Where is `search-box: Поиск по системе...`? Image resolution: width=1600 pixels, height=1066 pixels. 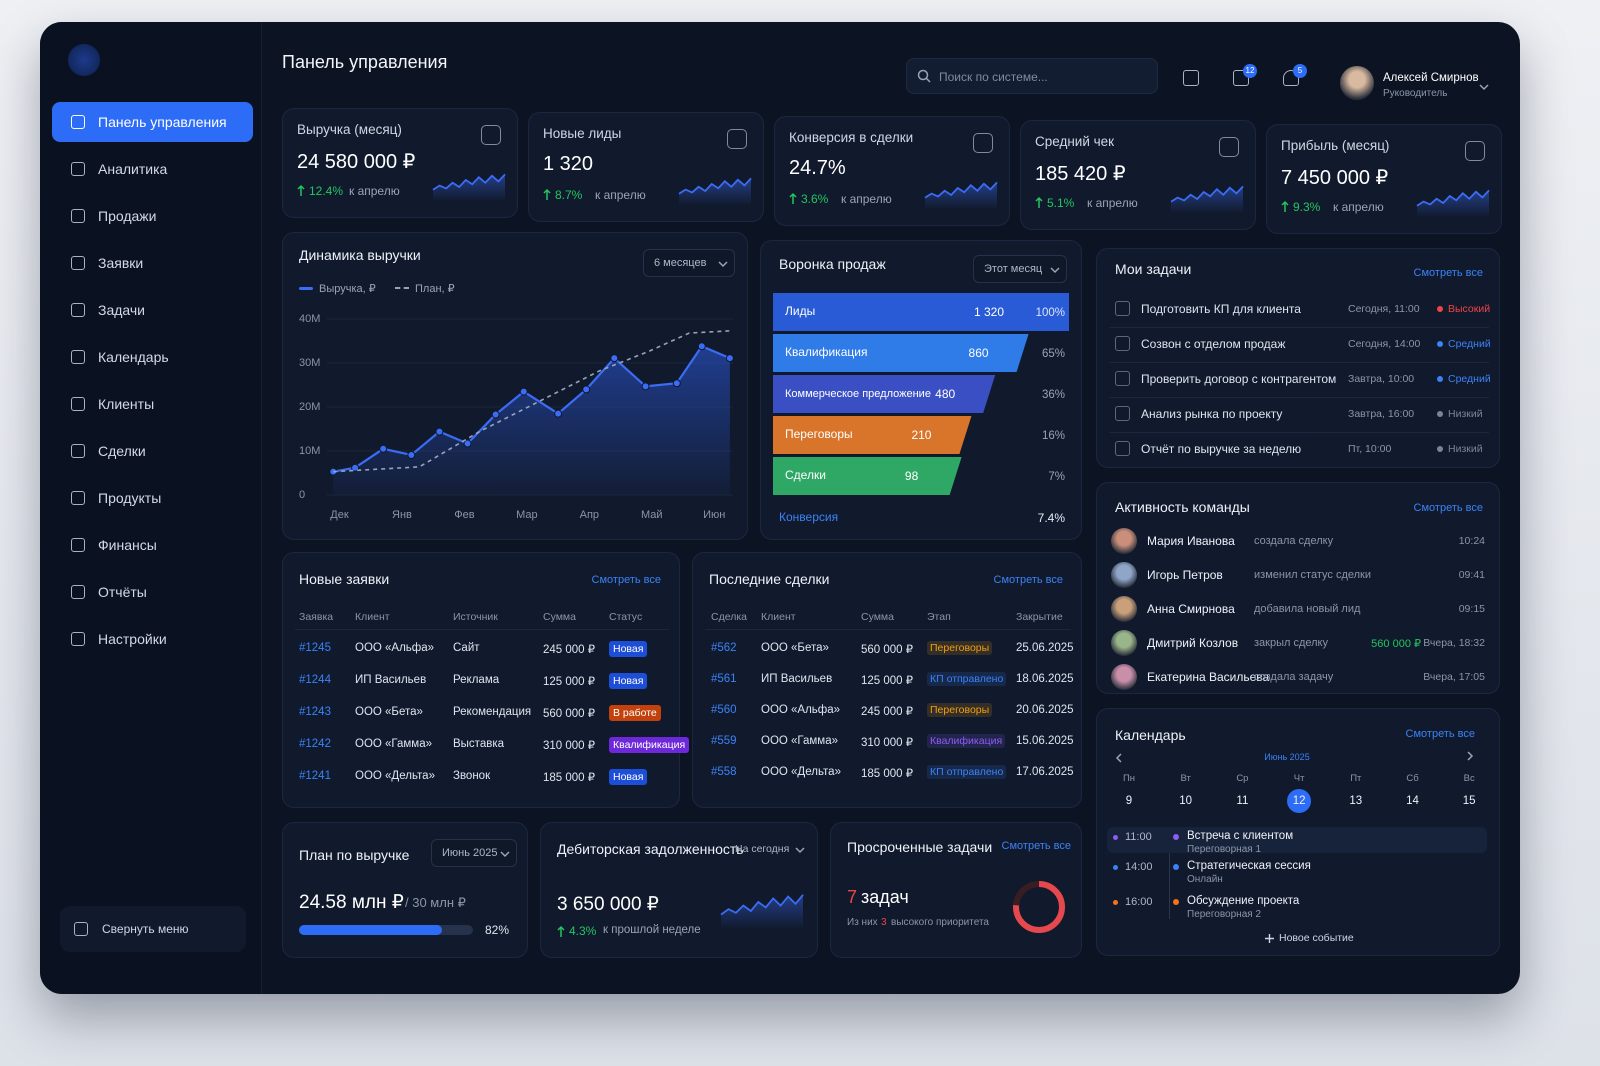 search-box: Поиск по системе... is located at coordinates (1032, 76).